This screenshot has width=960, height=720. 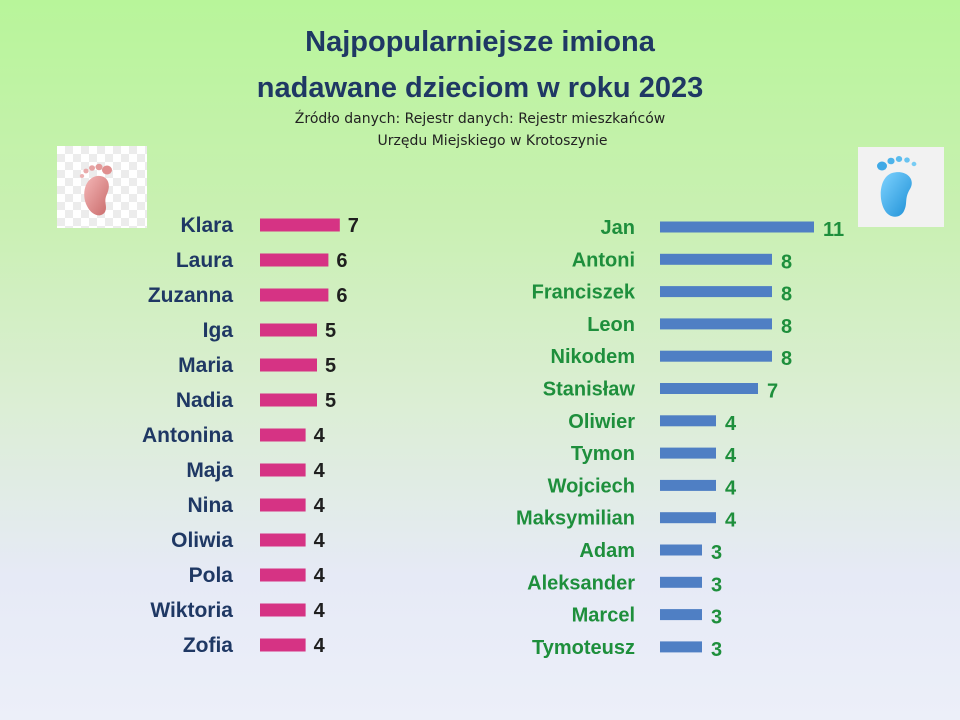 What do you see at coordinates (480, 42) in the screenshot?
I see `chart-title-line-1: Najpopularniejsze imiona` at bounding box center [480, 42].